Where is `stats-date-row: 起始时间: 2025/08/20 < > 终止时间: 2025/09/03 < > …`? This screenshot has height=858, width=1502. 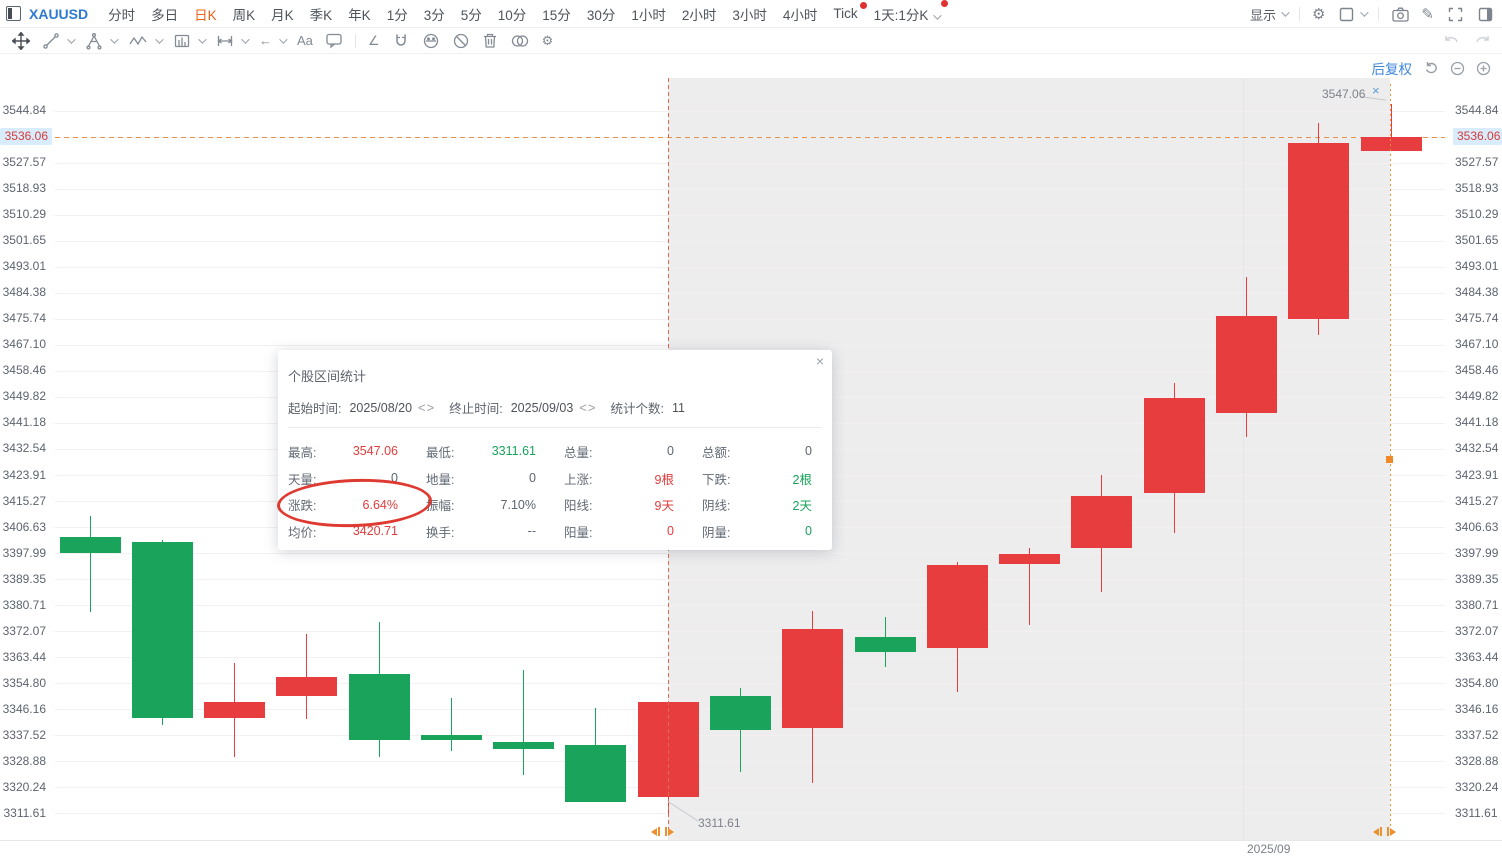
stats-date-row: 起始时间: 2025/08/20 < > 终止时间: 2025/09/03 < > … is located at coordinates (489, 407).